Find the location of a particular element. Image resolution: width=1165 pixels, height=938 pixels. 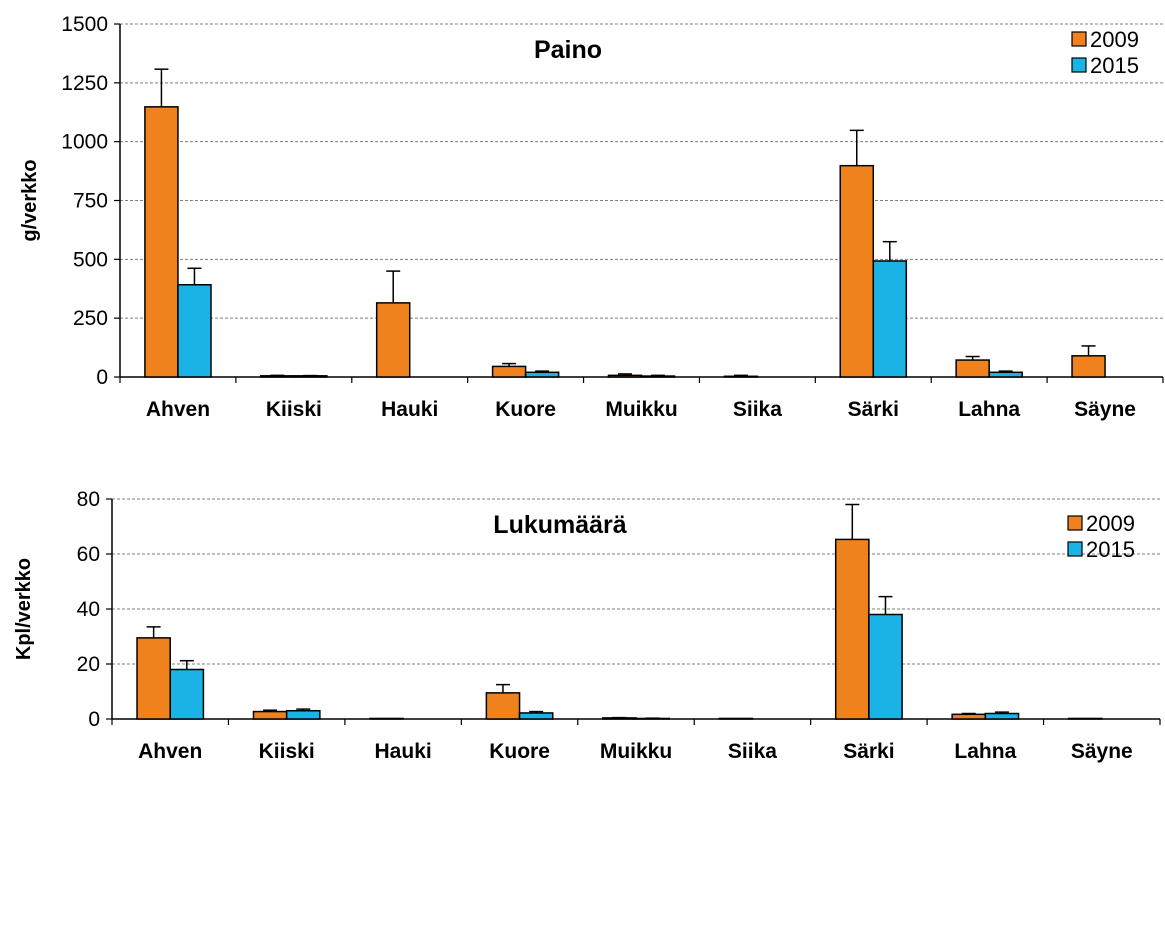

y-tick-label: 80 is located at coordinates (88, 499).